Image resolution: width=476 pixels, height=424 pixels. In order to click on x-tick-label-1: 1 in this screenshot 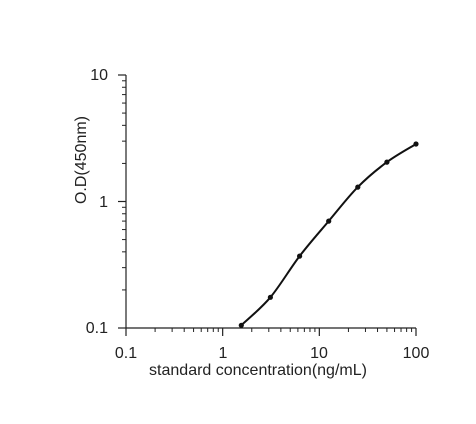, I will do `click(223, 353)`.